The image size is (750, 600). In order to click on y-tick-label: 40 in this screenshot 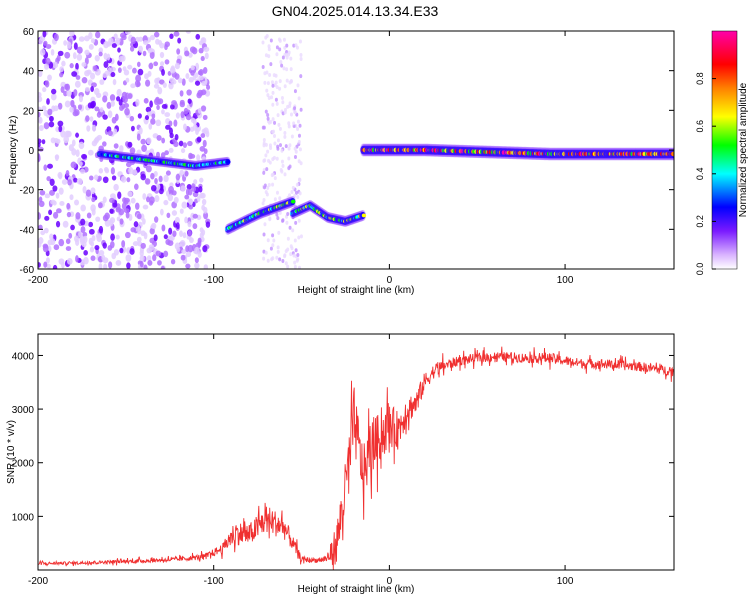, I will do `click(29, 72)`.